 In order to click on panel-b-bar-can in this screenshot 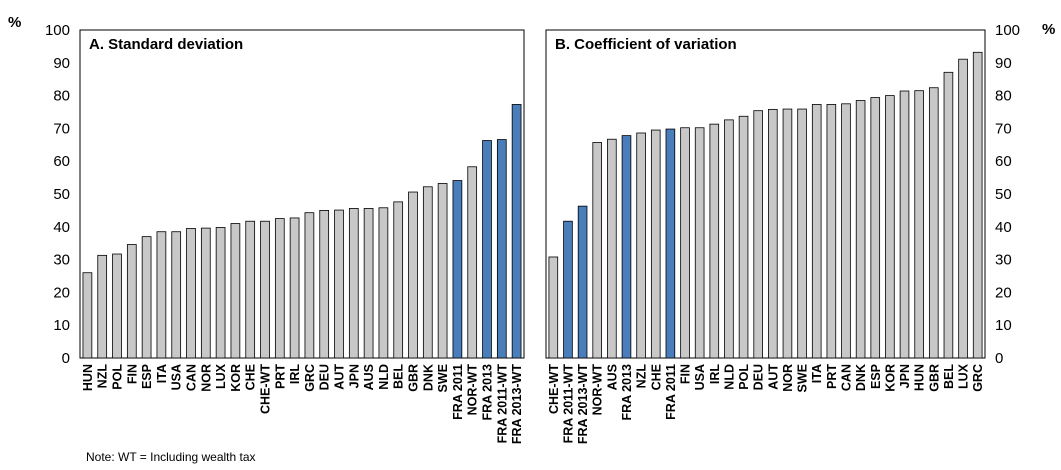, I will do `click(846, 231)`.